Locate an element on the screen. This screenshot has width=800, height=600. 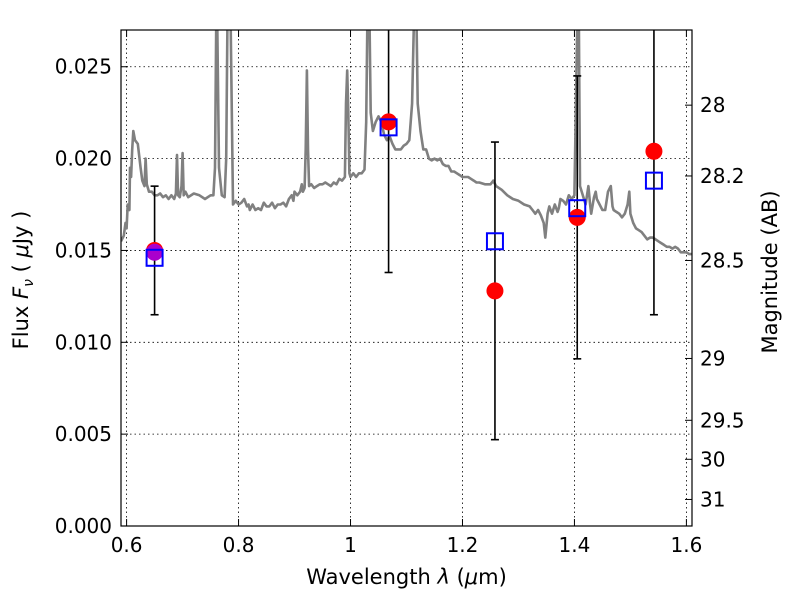
y2-tick-label: 31 is located at coordinates (712, 499).